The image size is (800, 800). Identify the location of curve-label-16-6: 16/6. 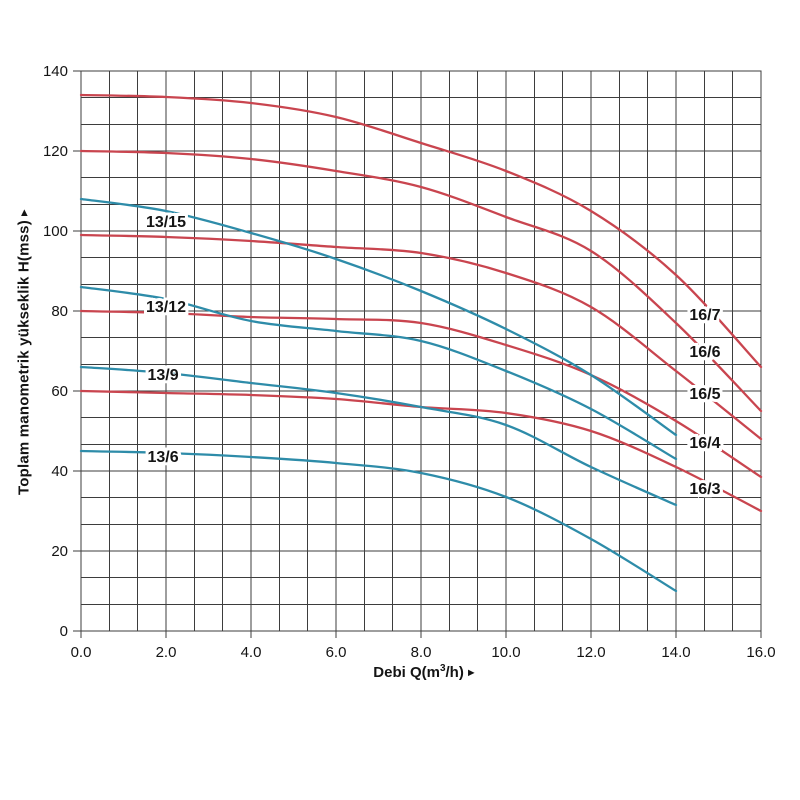
(704, 352).